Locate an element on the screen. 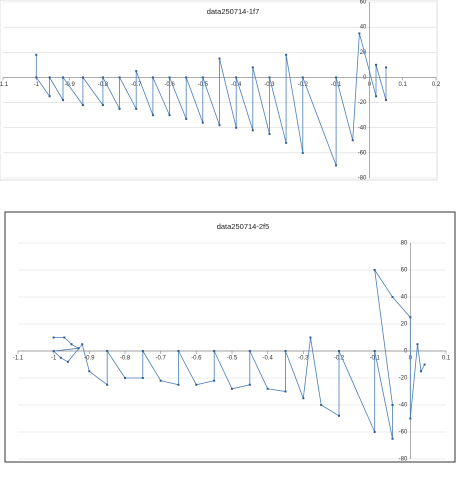 The width and height of the screenshot is (475, 480). x-tick-label: 0.1 is located at coordinates (403, 85).